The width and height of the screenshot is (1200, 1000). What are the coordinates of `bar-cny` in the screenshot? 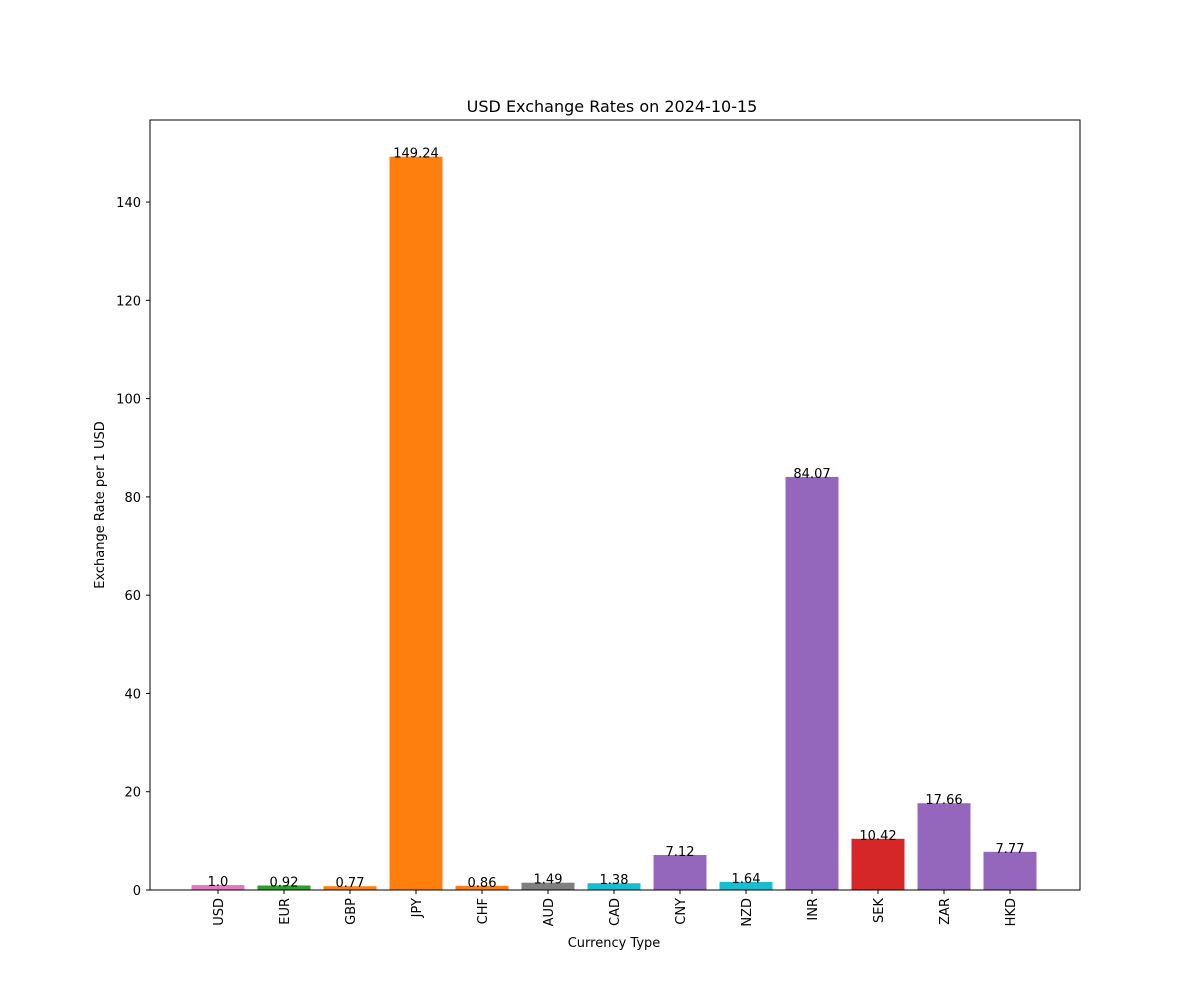 It's located at (680, 872).